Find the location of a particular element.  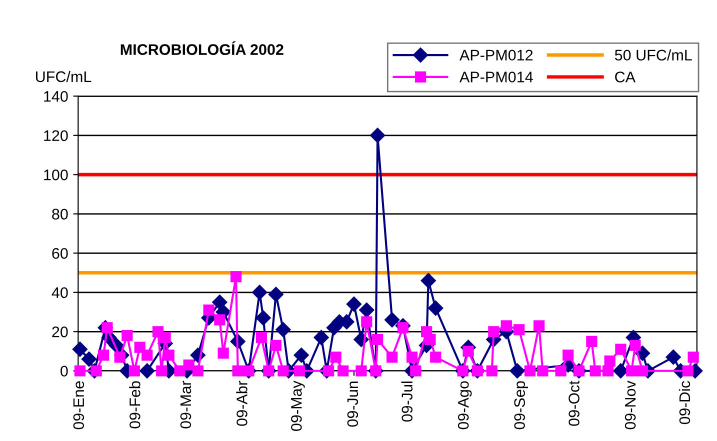

legend-label: AP-PM014 is located at coordinates (496, 77).